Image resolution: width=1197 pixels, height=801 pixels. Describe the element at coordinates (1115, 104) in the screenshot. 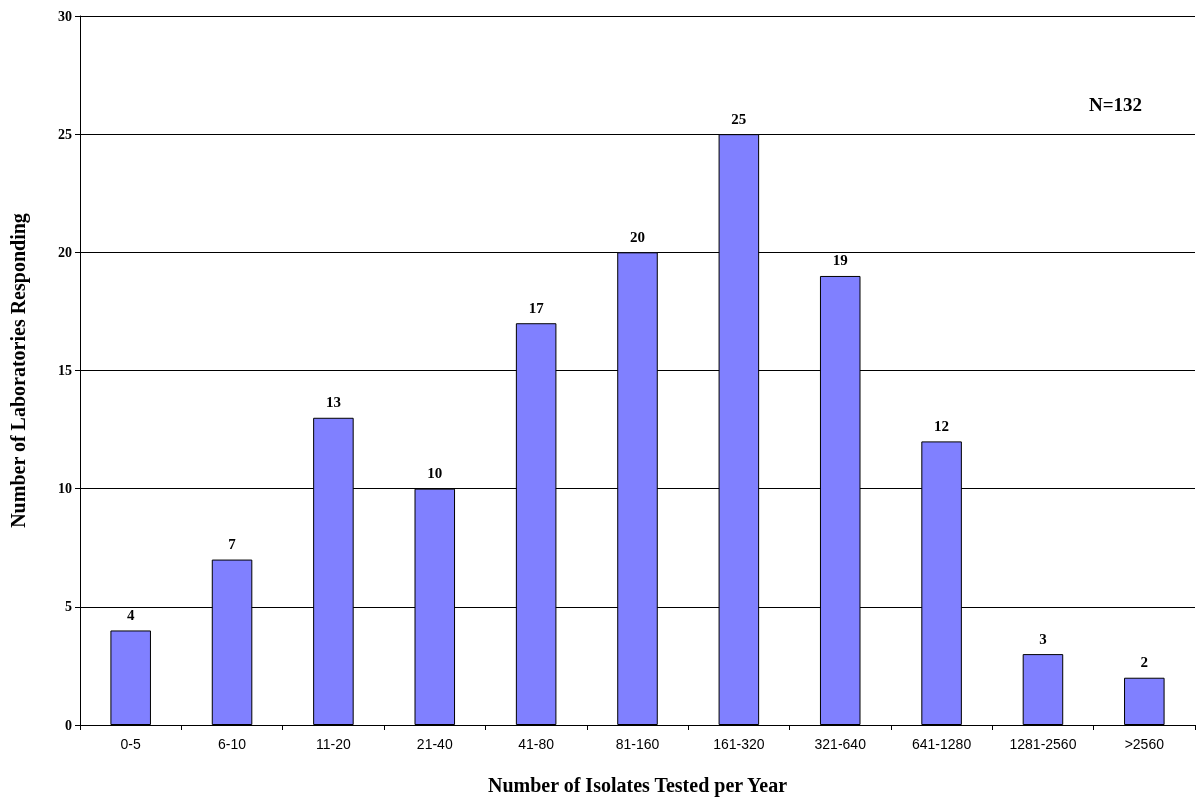

I see `annotation: N=132` at that location.